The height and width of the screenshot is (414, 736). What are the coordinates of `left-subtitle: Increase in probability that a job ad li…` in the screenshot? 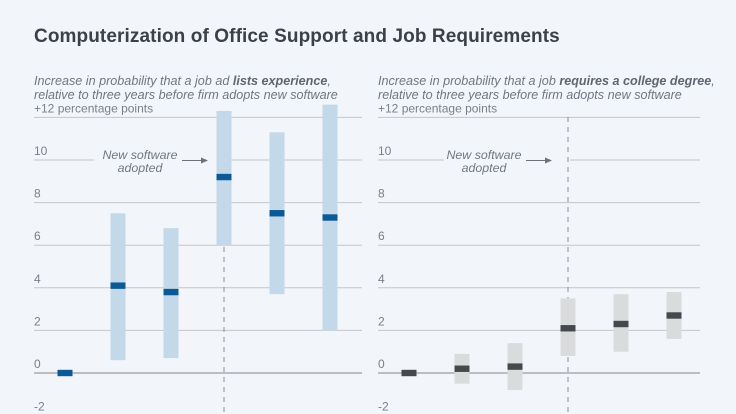 It's located at (186, 88).